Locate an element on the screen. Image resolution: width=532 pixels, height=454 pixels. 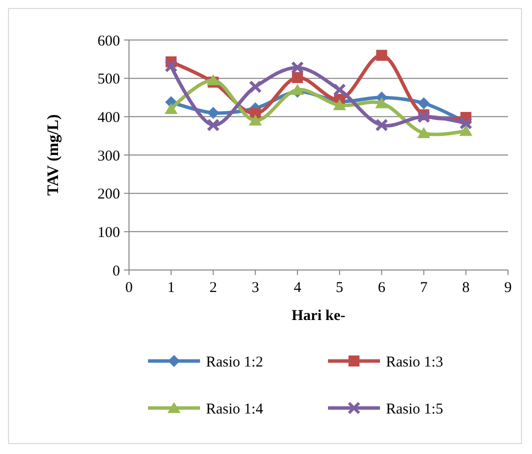
x-tick-label: 8 is located at coordinates (466, 288).